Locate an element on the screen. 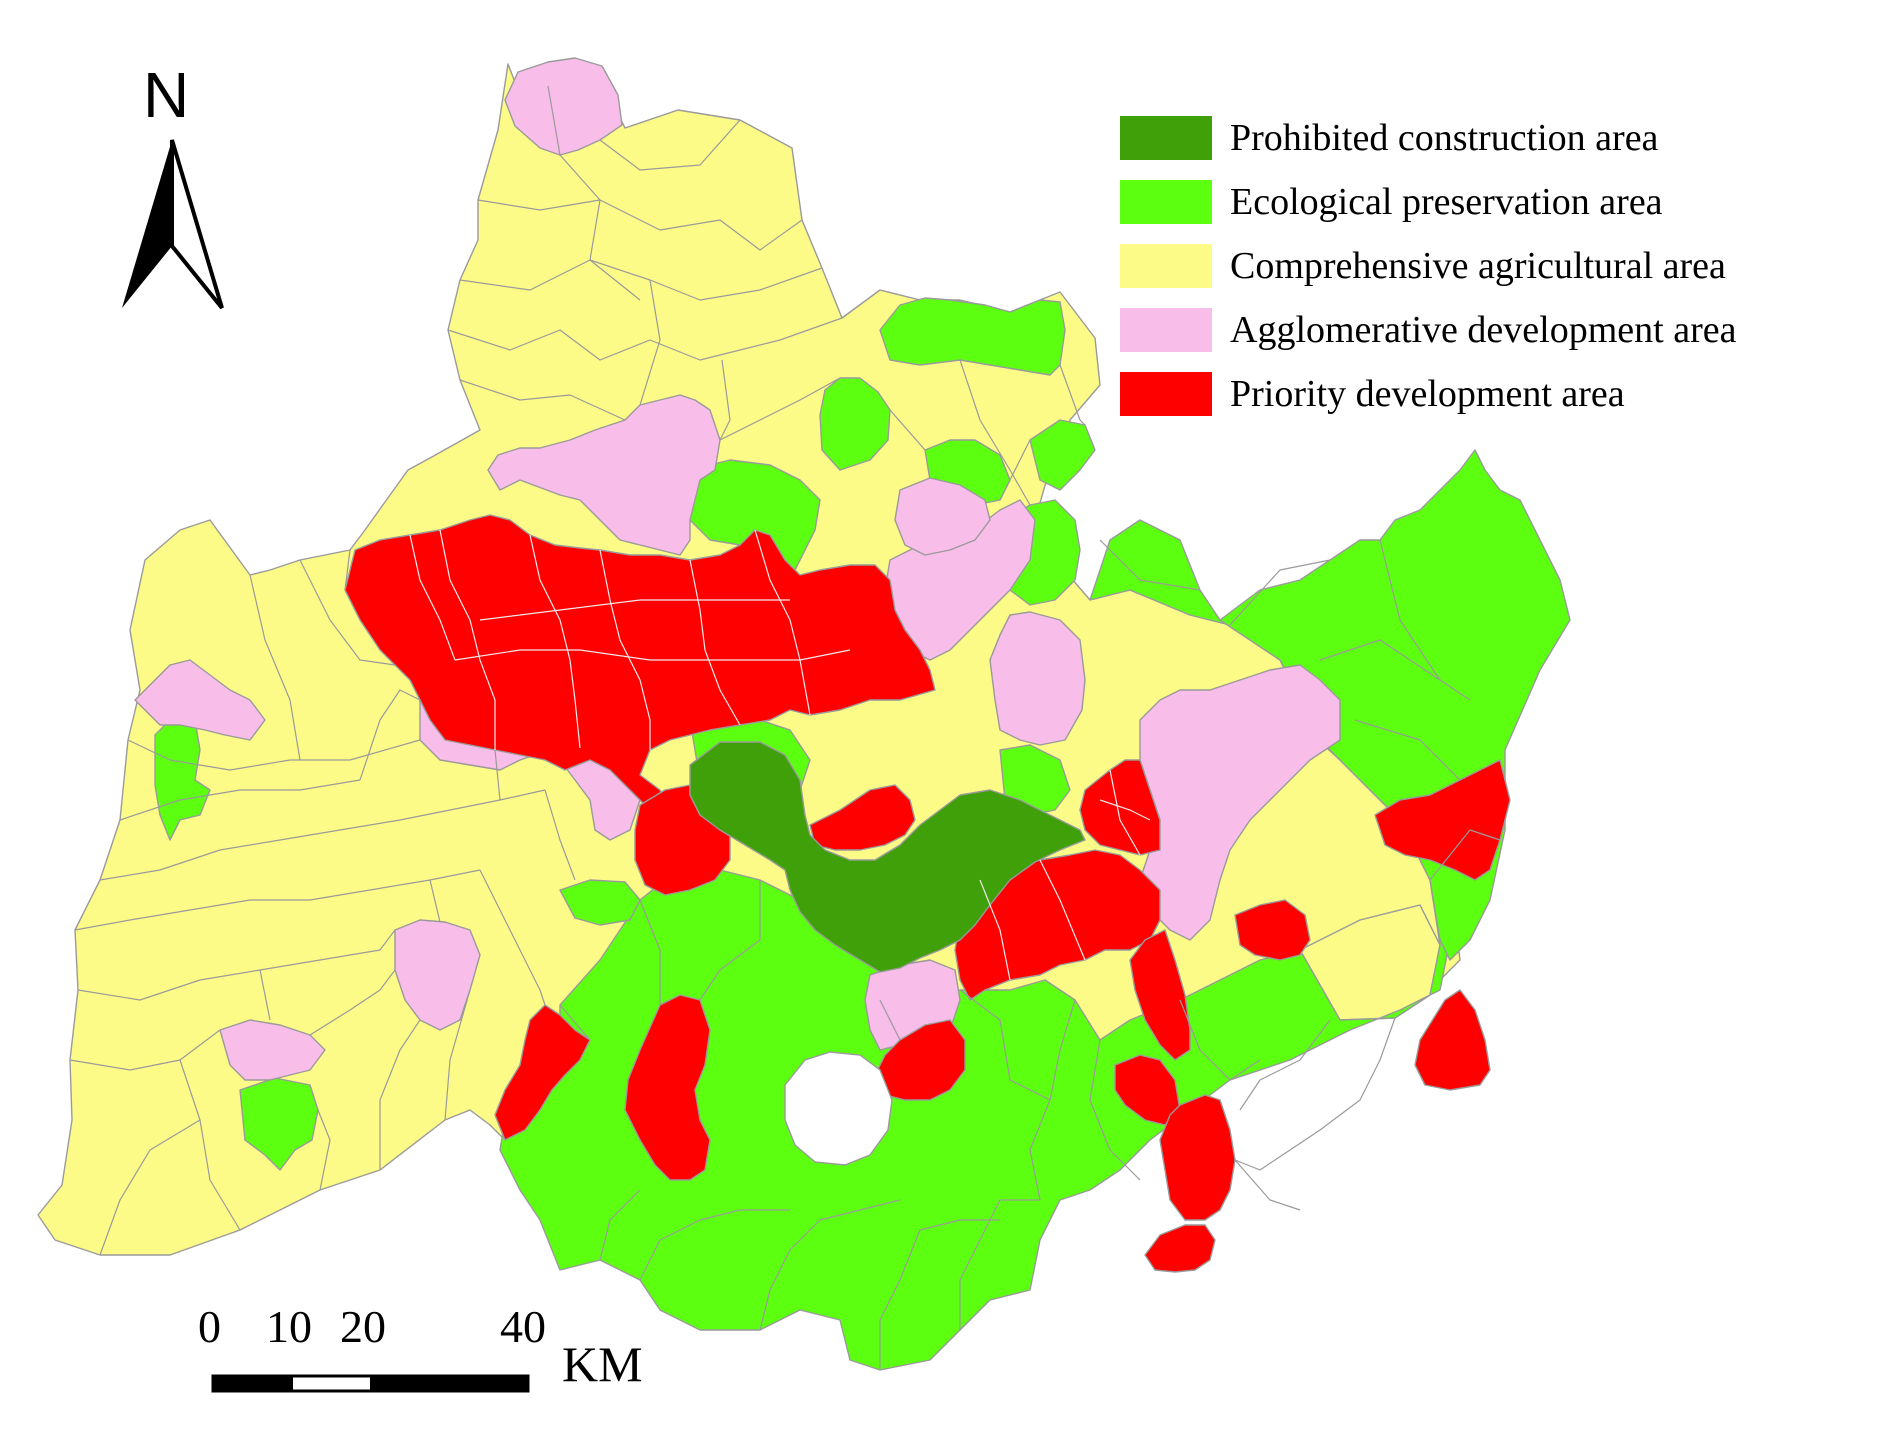 The width and height of the screenshot is (1884, 1455). scale-tick-10: 10 is located at coordinates (289, 1326).